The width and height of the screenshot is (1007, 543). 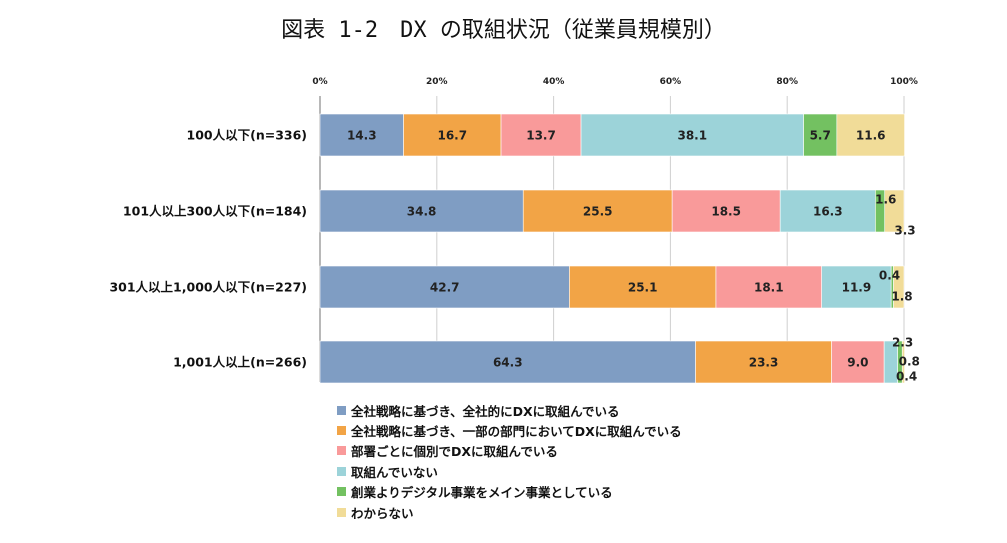 I want to click on data-label: 34.8, so click(x=422, y=212).